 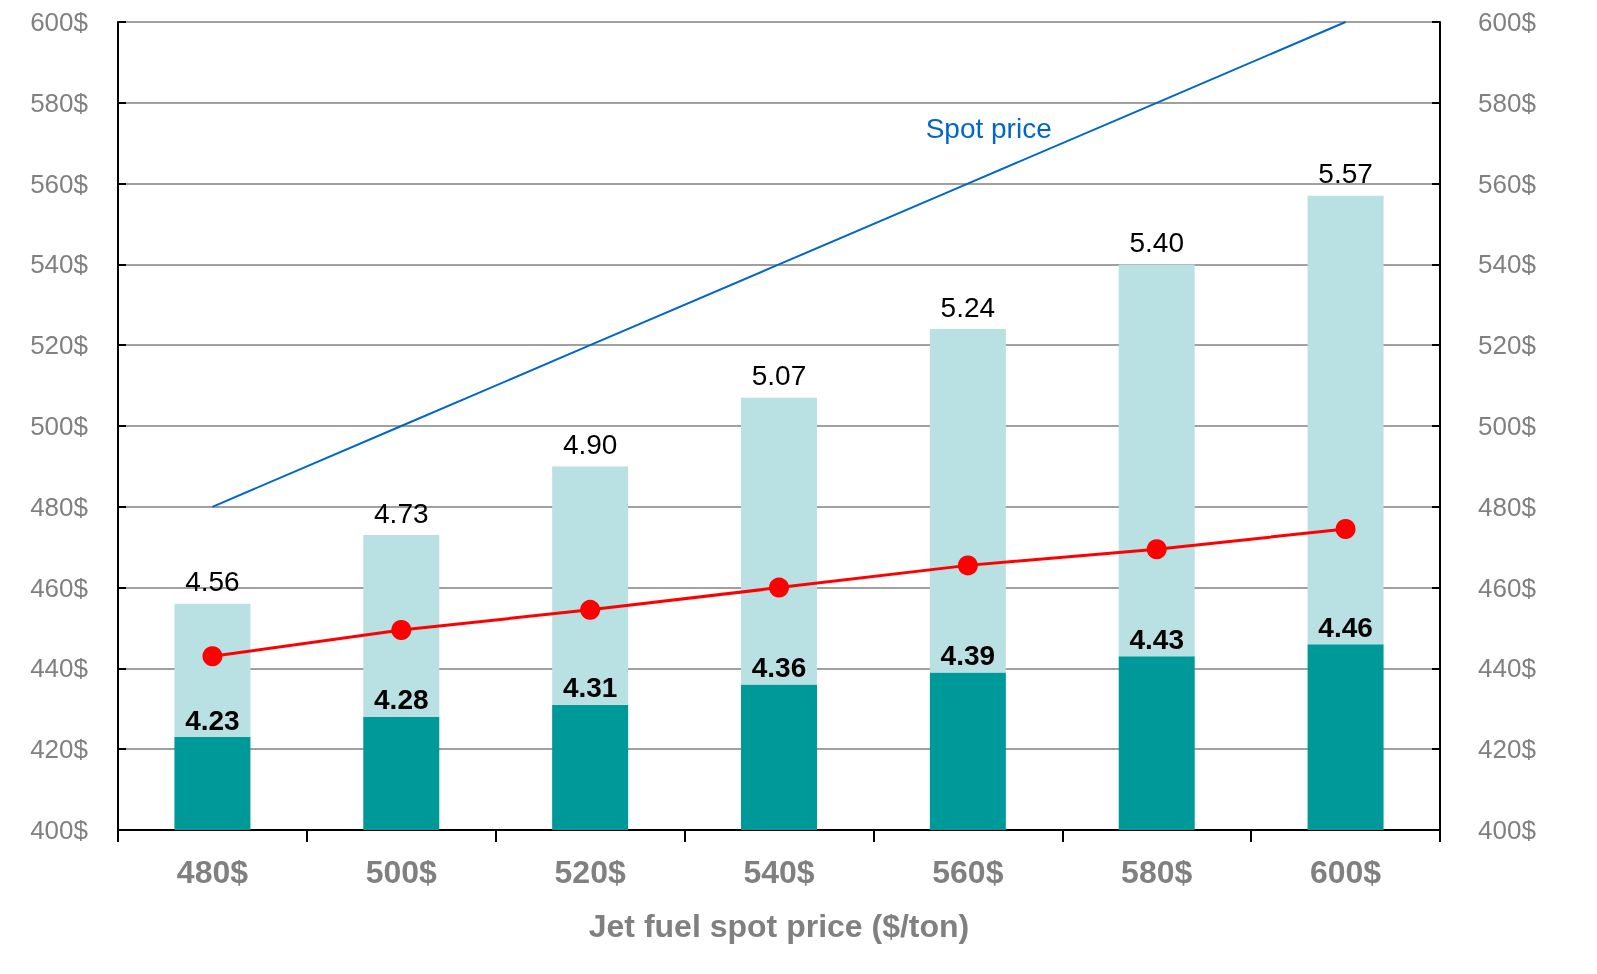 I want to click on y2-tick-label: 540$, so click(x=1507, y=264).